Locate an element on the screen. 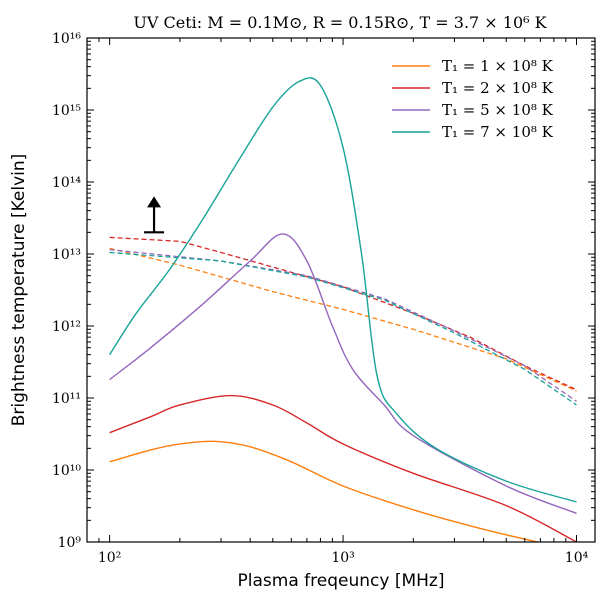  legend-label-1: T₁ = 1 × 10⁸ K is located at coordinates (498, 66).